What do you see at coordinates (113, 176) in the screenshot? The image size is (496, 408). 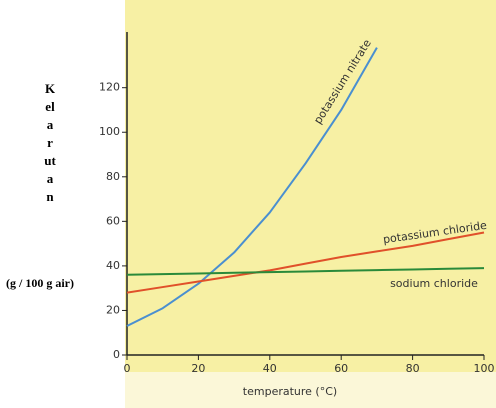 I see `y-tick-label: 80` at bounding box center [113, 176].